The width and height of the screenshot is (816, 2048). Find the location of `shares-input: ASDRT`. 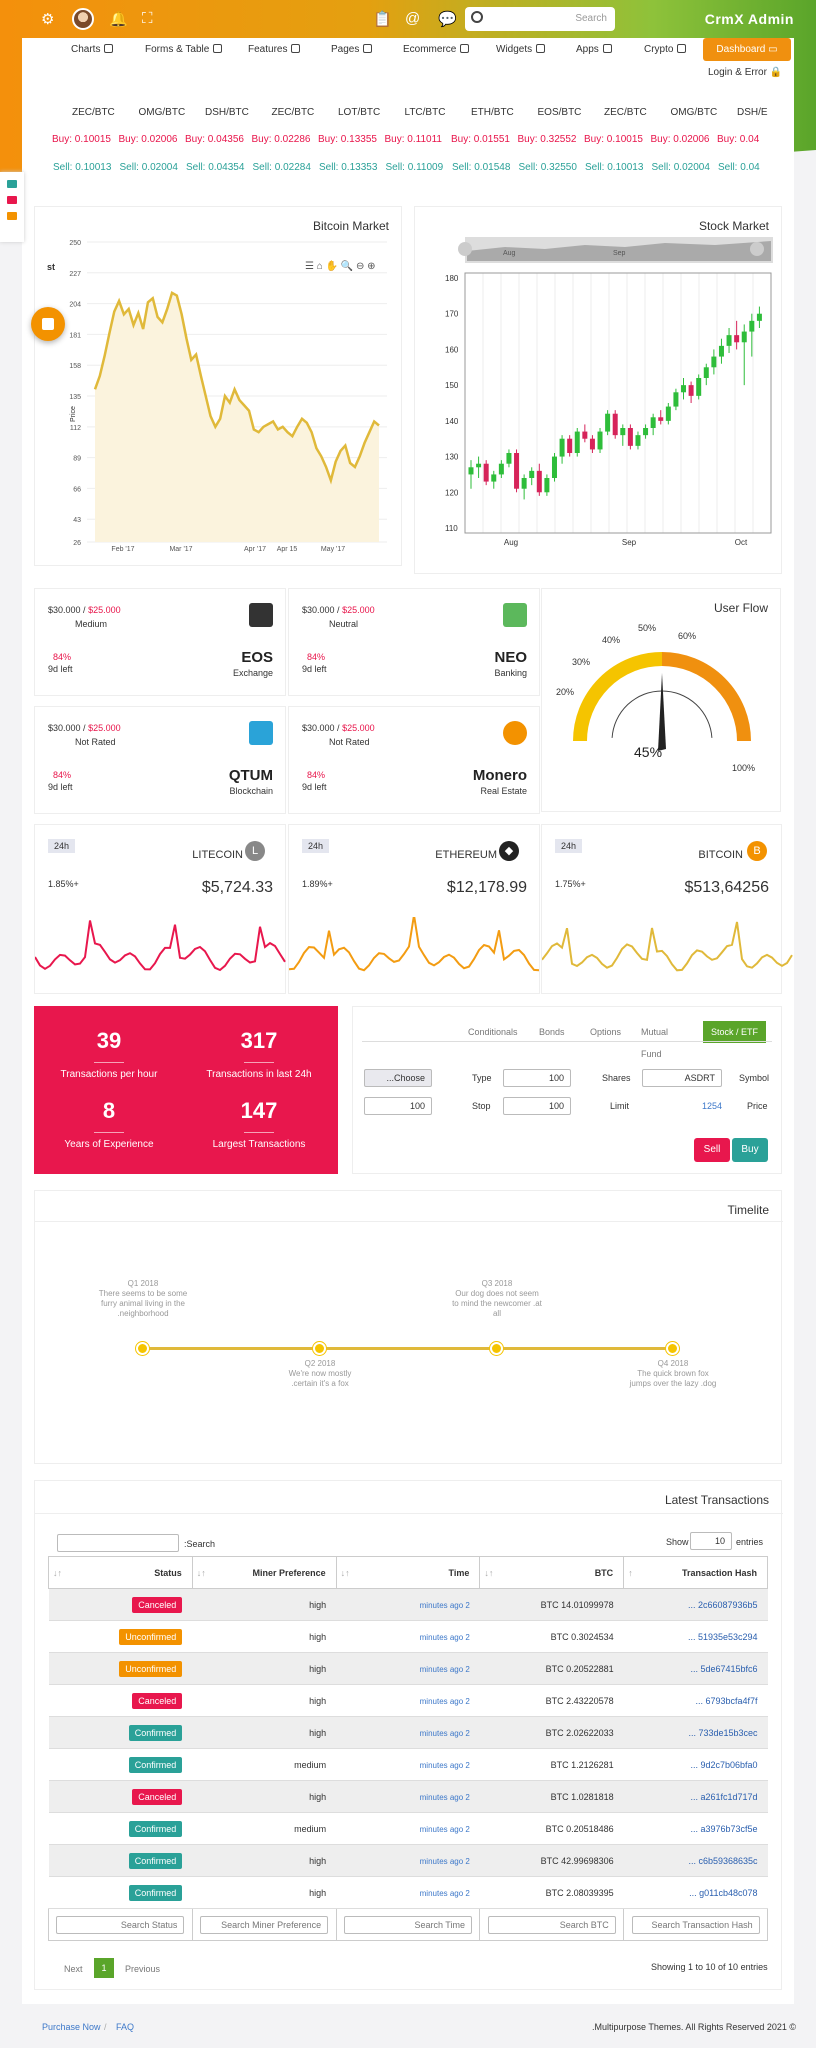

shares-input: ASDRT is located at coordinates (682, 1078).